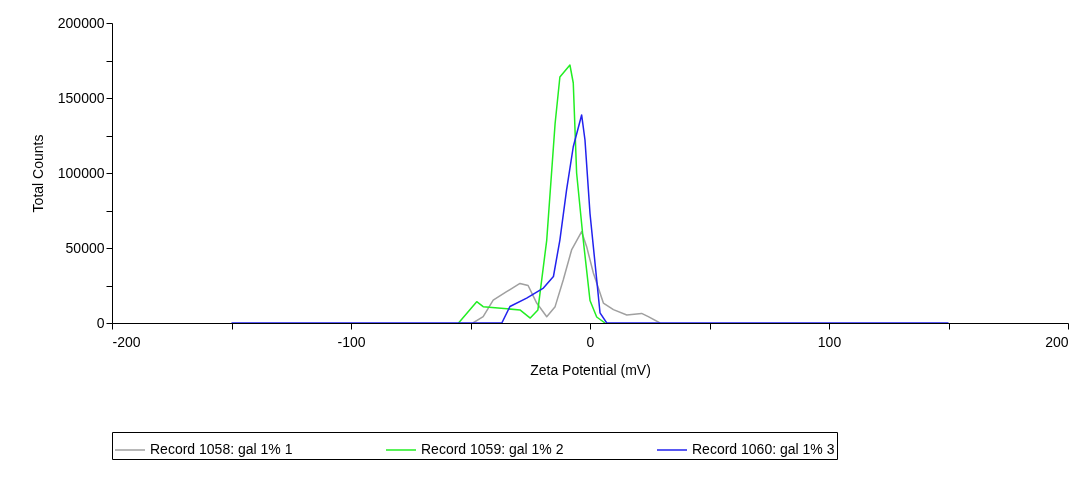 Image resolution: width=1087 pixels, height=484 pixels. What do you see at coordinates (37, 173) in the screenshot?
I see `y-axis-title: Total Counts` at bounding box center [37, 173].